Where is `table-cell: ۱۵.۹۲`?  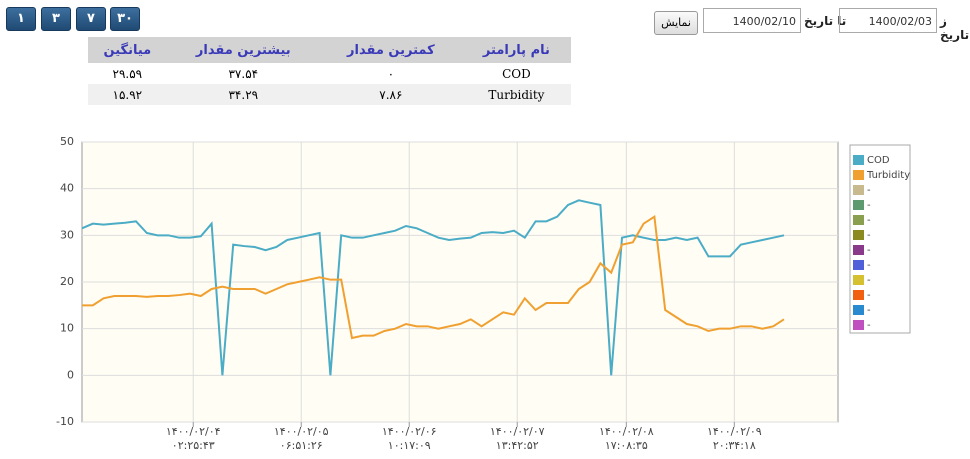
table-cell: ۱۵.۹۲ is located at coordinates (127, 94).